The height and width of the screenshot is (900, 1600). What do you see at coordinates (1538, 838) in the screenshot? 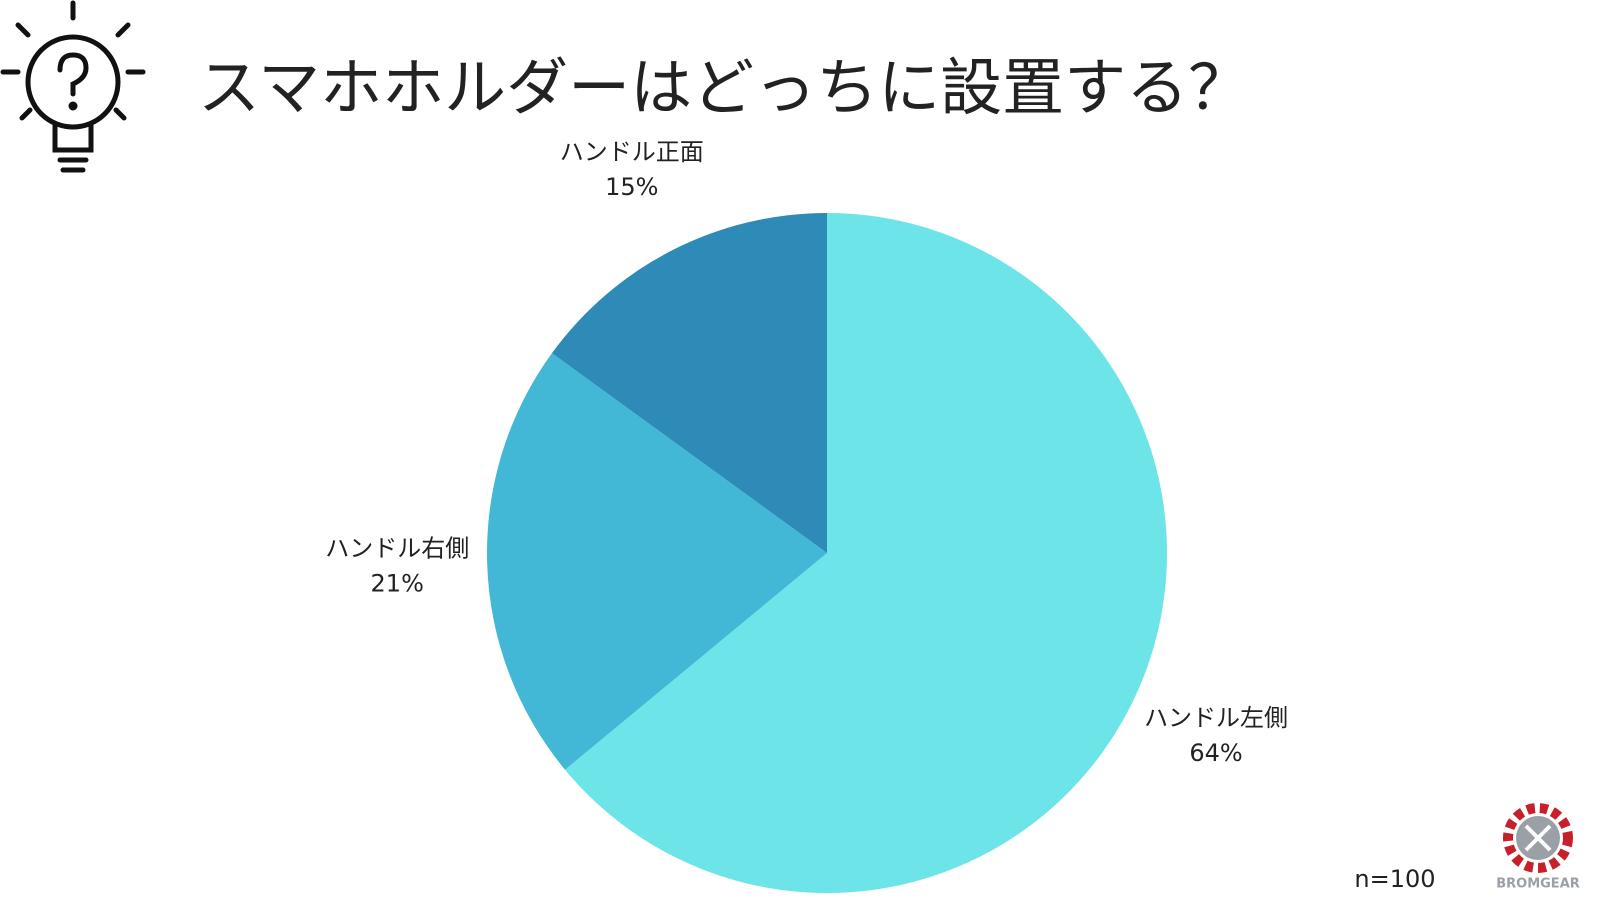
I see `logo` at bounding box center [1538, 838].